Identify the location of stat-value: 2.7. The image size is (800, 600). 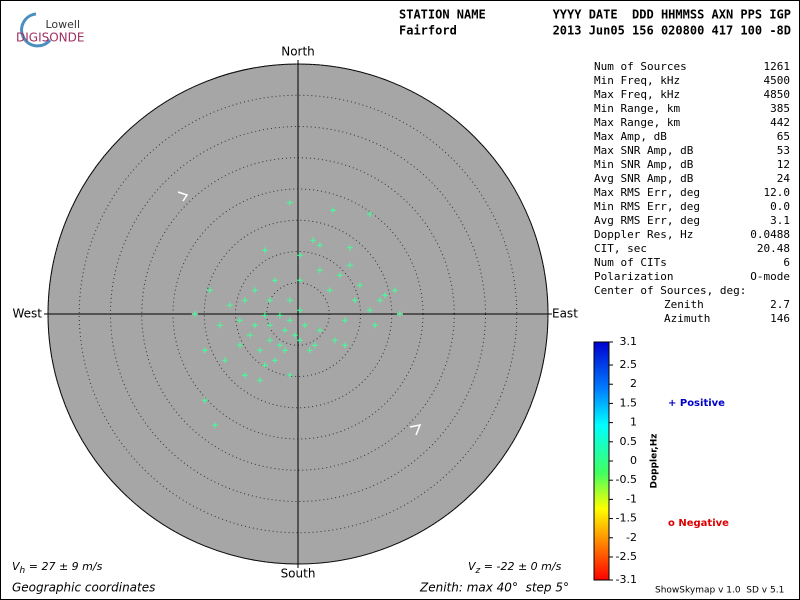
(780, 304).